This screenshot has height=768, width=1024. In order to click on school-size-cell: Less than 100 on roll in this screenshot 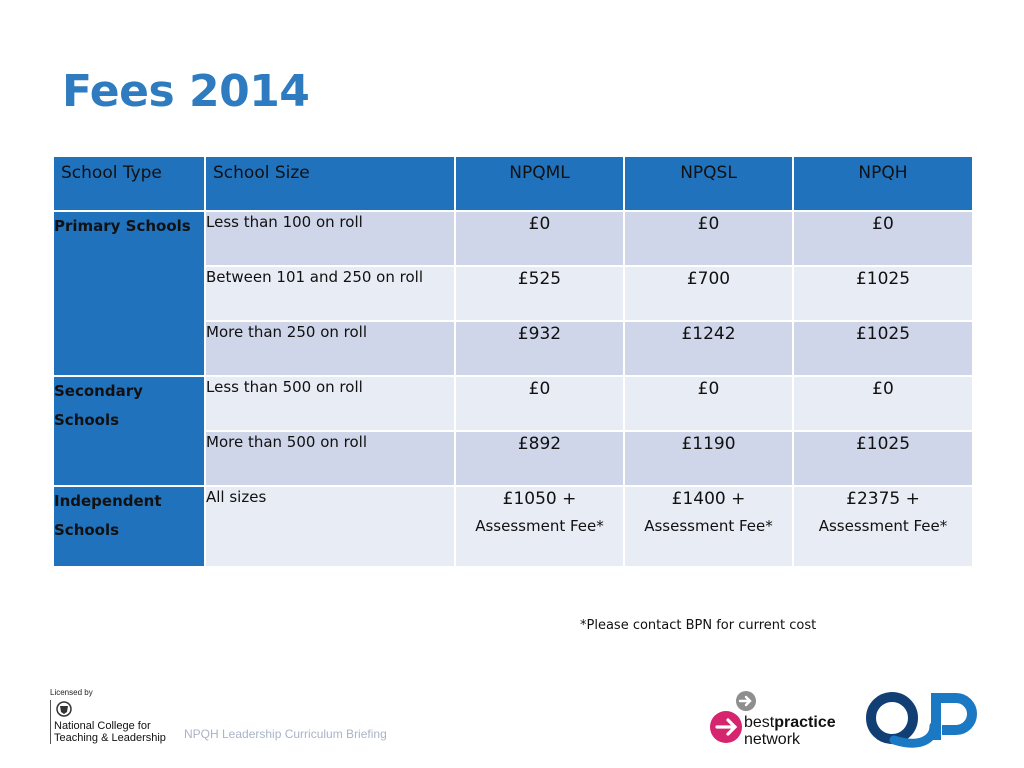, I will do `click(330, 238)`.